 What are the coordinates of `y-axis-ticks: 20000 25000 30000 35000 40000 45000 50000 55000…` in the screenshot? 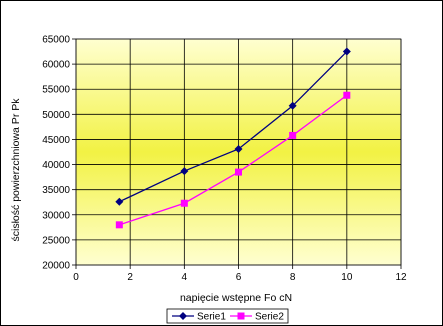 It's located at (59, 153).